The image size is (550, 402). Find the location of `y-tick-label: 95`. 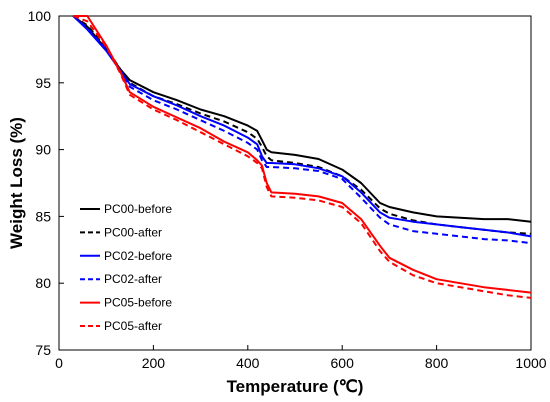

y-tick-label: 95 is located at coordinates (43, 83).